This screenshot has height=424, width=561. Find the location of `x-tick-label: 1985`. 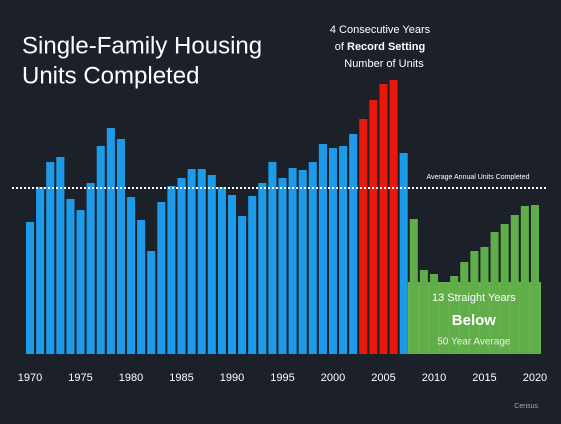

x-tick-label: 1985 is located at coordinates (181, 378).